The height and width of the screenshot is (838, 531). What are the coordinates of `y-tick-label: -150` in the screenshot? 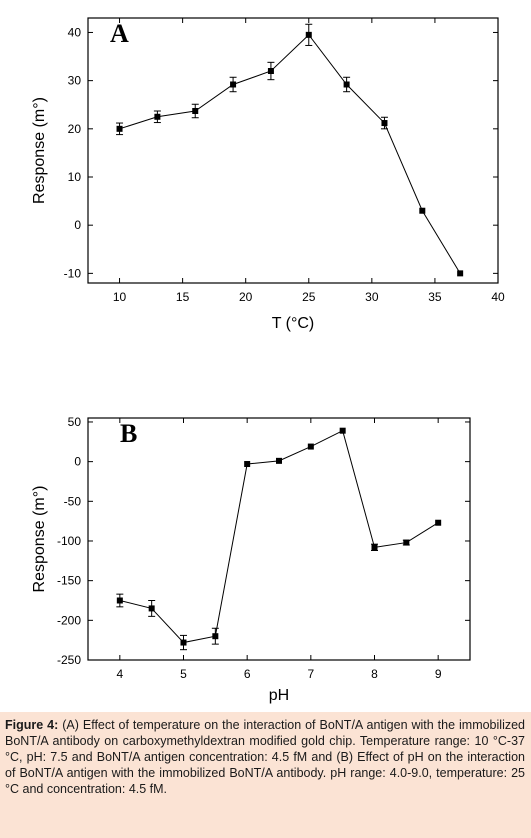 It's located at (69, 581).